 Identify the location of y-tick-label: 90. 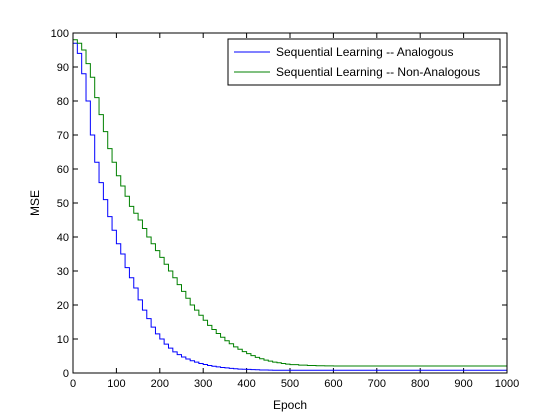
(63, 68).